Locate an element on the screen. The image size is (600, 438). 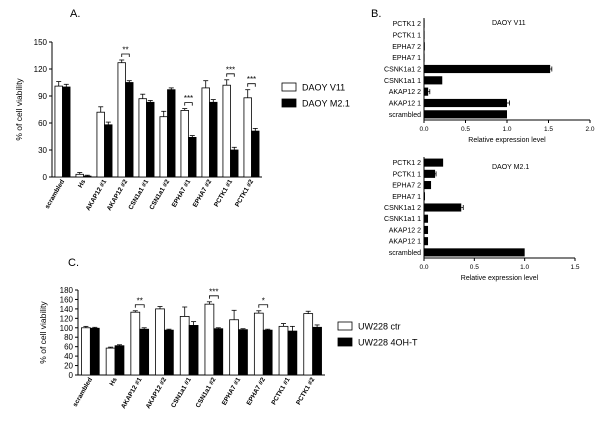
x-tick-label: Hs is located at coordinates (114, 381).